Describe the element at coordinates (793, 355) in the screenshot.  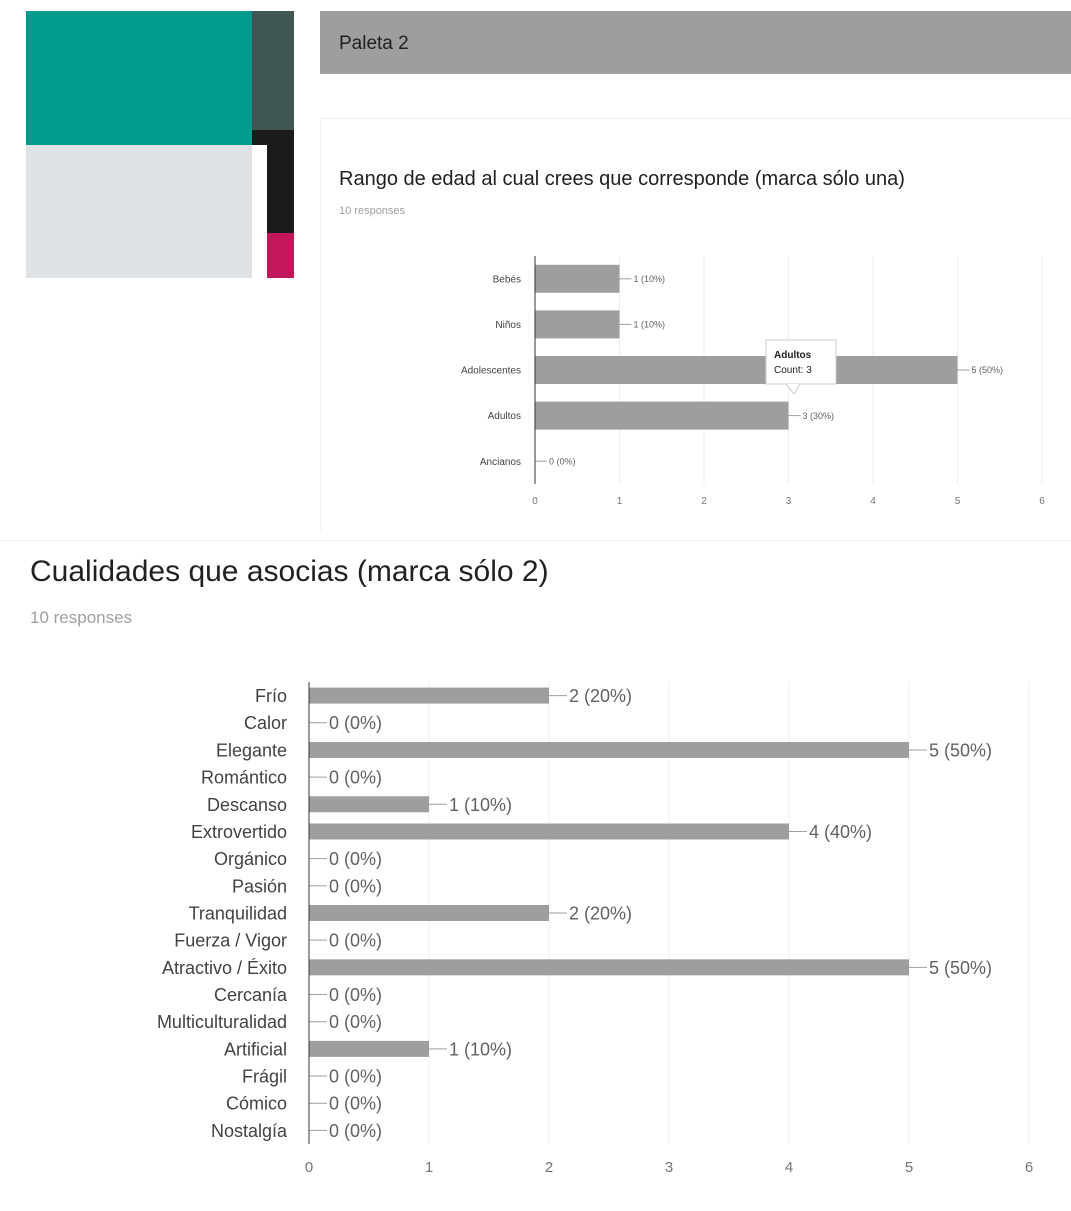
I see `tooltip-title: Adultos` at that location.